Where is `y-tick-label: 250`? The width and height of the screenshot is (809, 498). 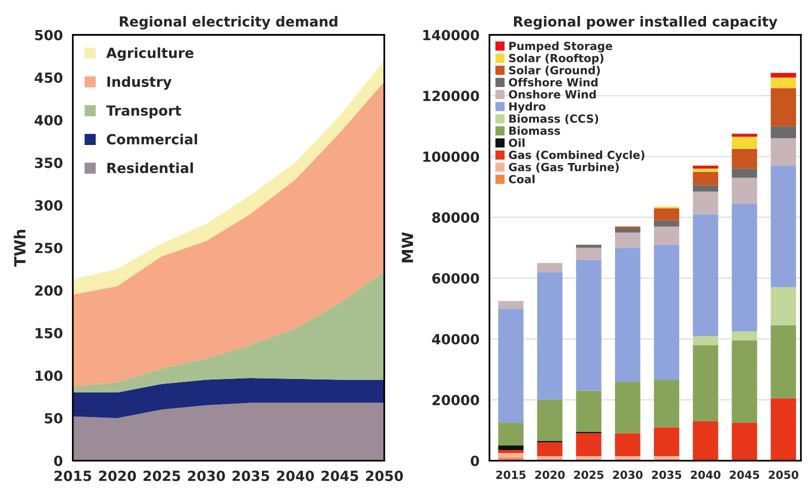
y-tick-label: 250 is located at coordinates (48, 248).